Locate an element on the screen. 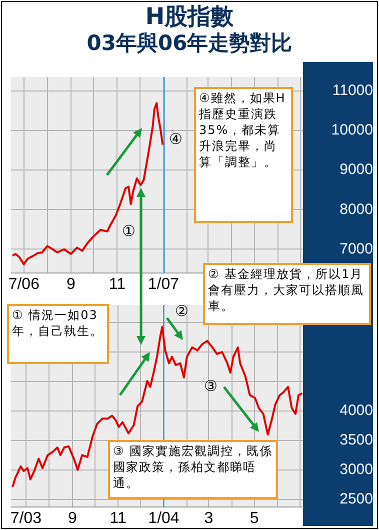 This screenshot has width=379, height=530. chart-subtitle: 03年與06年走勢對比 is located at coordinates (190, 43).